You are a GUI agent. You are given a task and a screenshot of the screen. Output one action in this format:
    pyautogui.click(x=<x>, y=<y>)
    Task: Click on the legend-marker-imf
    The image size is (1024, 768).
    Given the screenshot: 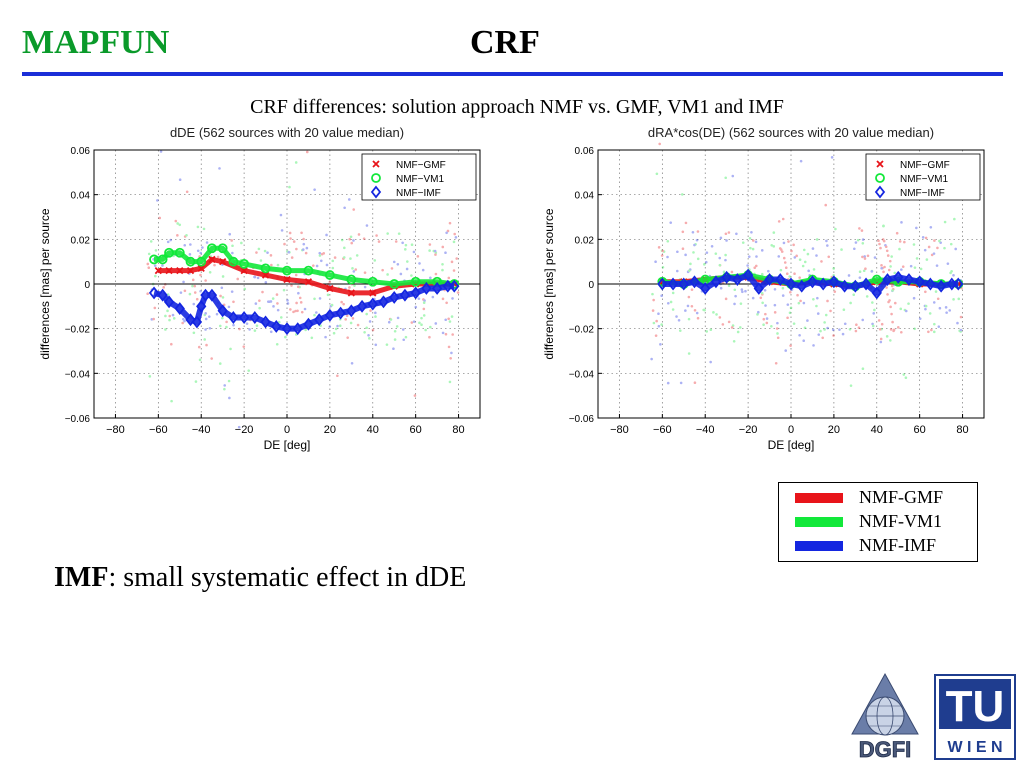 What is the action you would take?
    pyautogui.click(x=880, y=192)
    